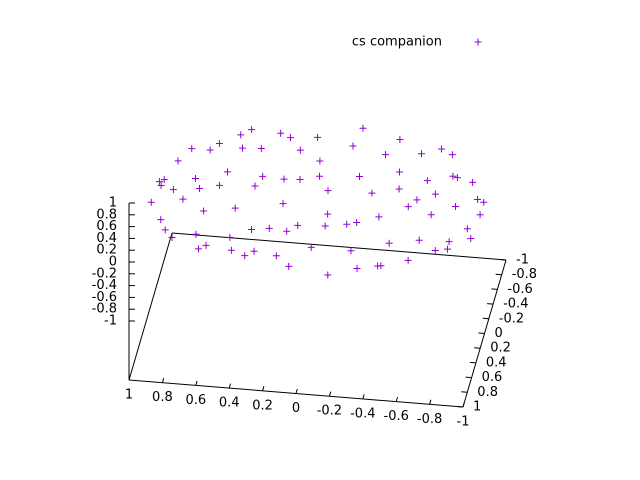  Describe the element at coordinates (110, 321) in the screenshot. I see `z-tick-label: -1` at that location.